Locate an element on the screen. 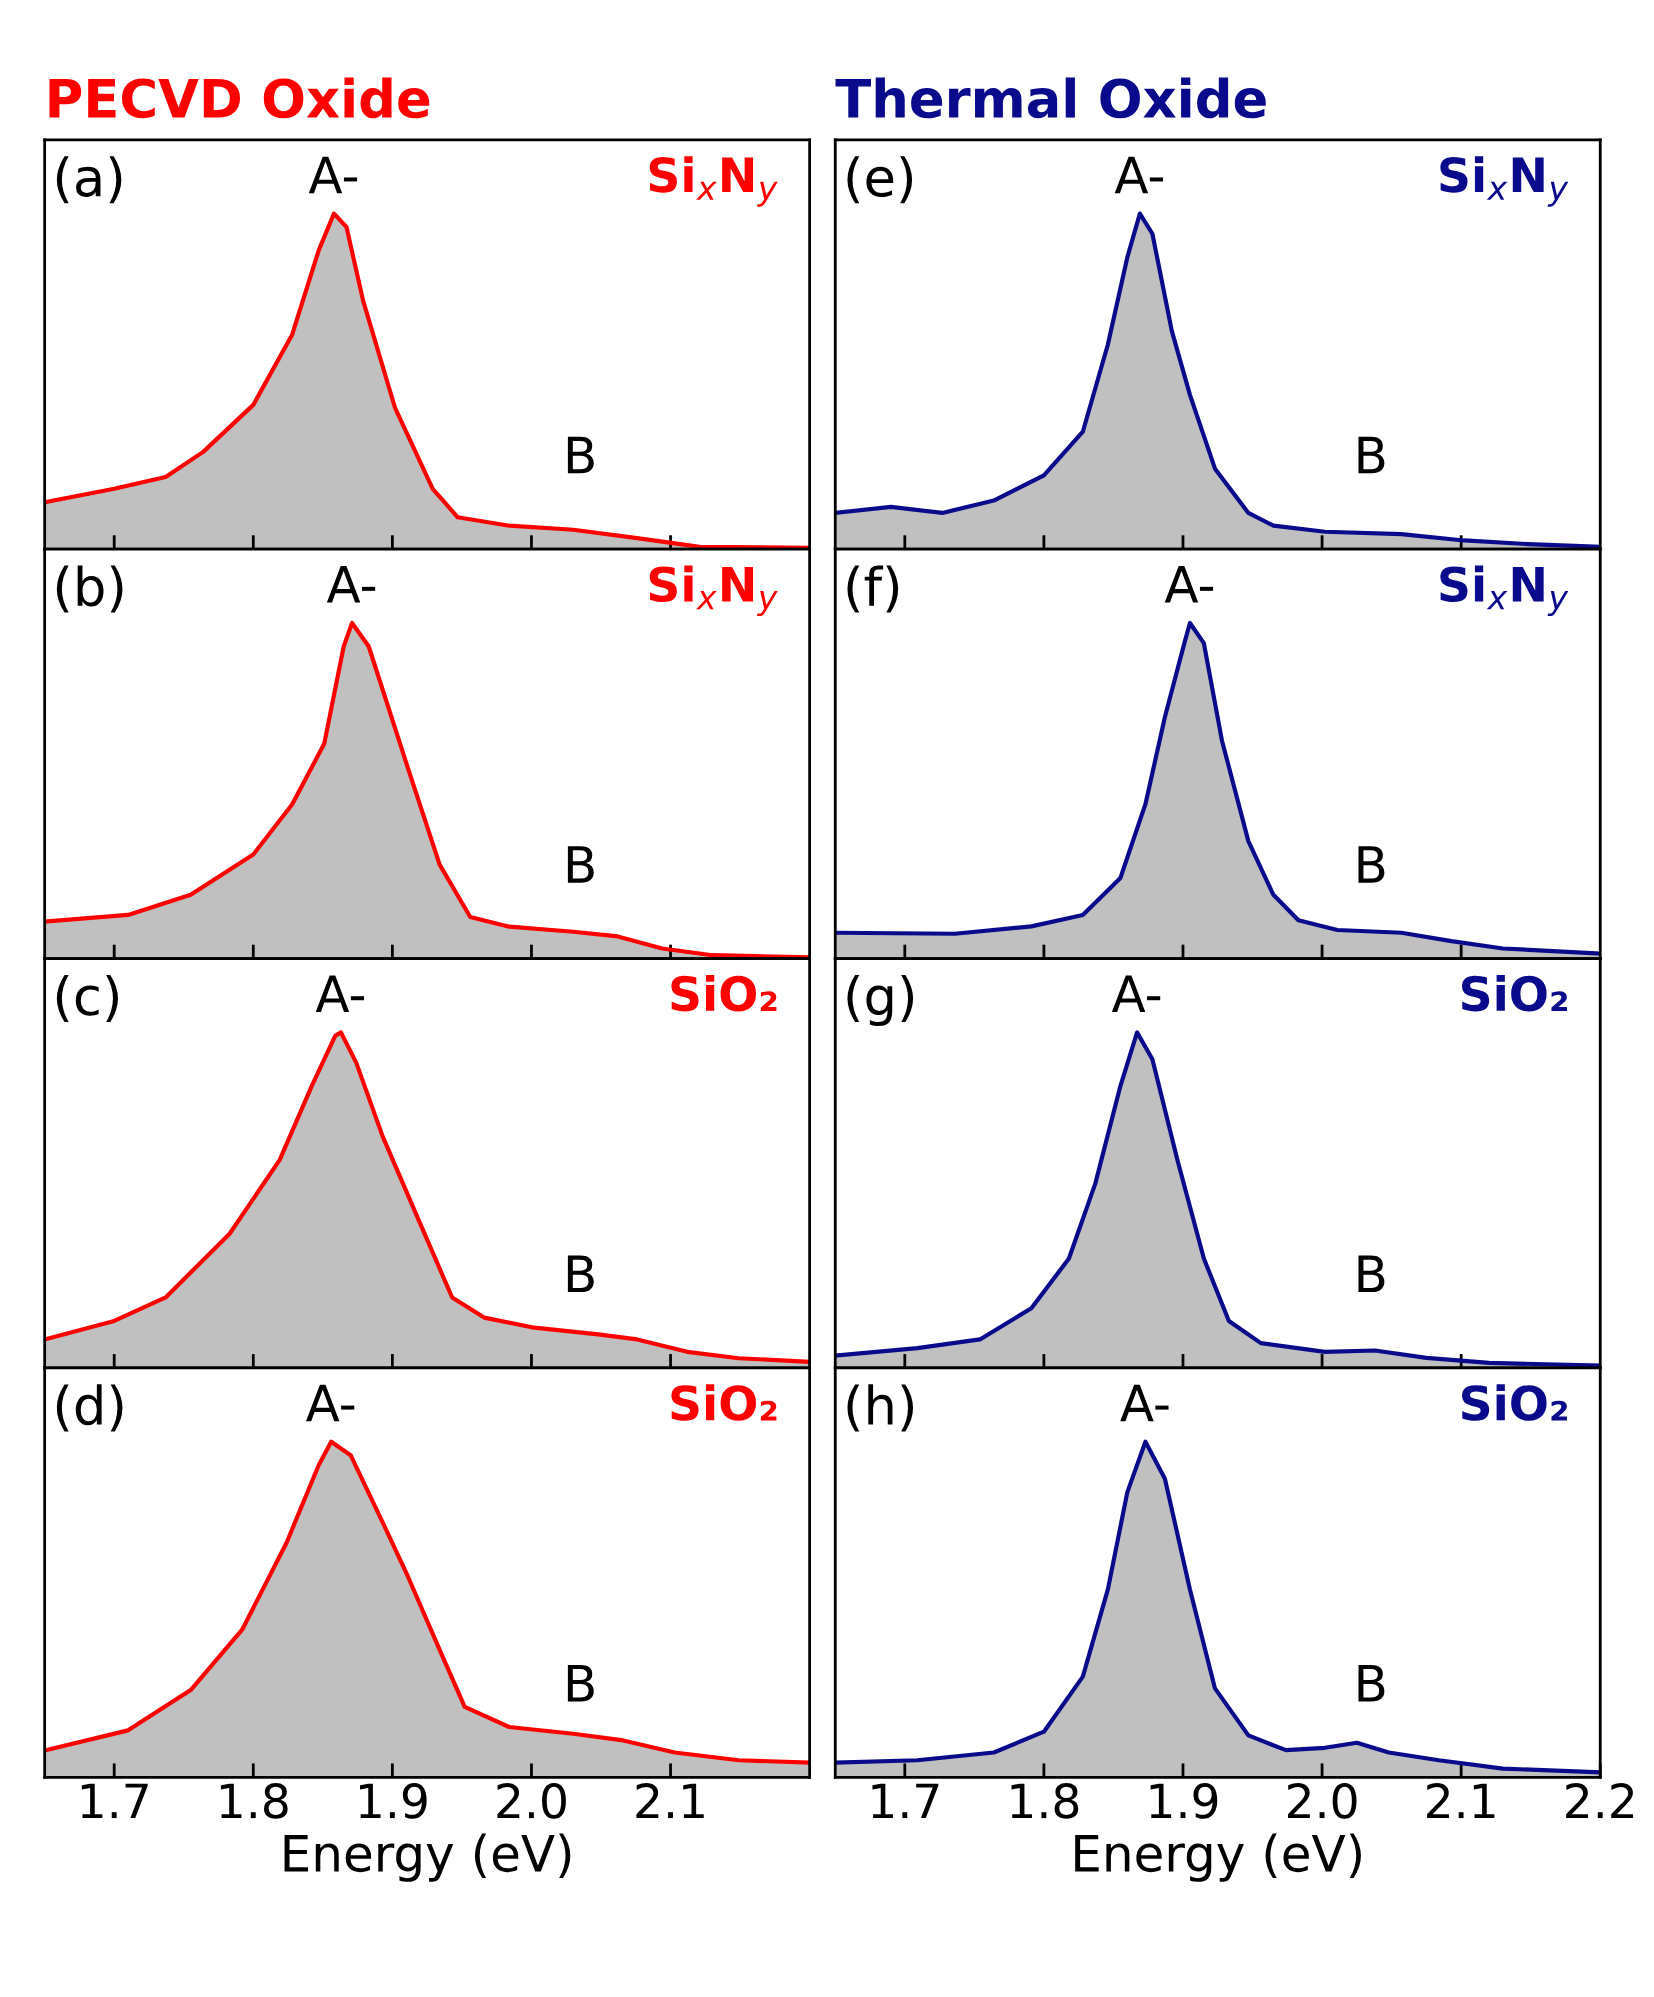  x-tick-label: 2.2 is located at coordinates (1600, 1801).